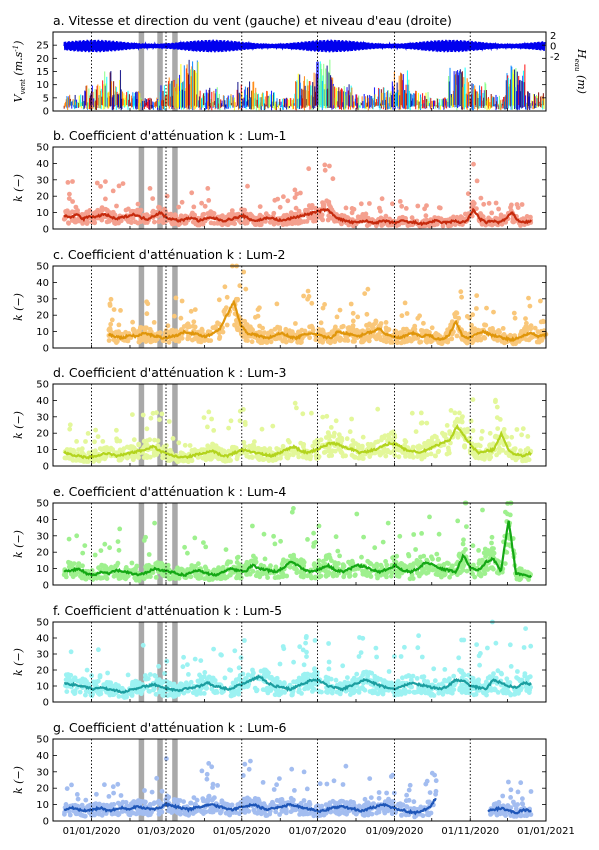  What do you see at coordinates (298, 659) in the screenshot?
I see `panel-f-scatter-points` at bounding box center [298, 659].